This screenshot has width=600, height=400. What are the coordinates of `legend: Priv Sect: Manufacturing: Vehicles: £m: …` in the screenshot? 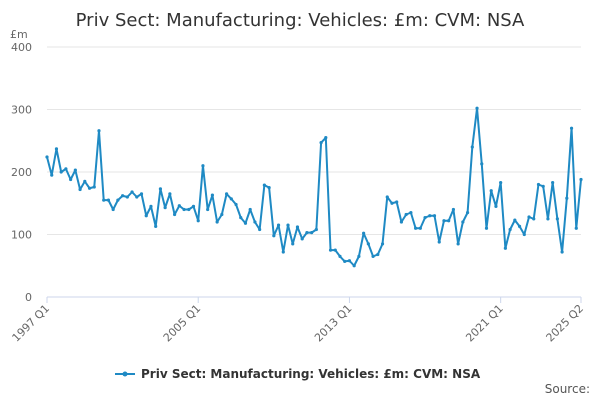 It's located at (298, 374).